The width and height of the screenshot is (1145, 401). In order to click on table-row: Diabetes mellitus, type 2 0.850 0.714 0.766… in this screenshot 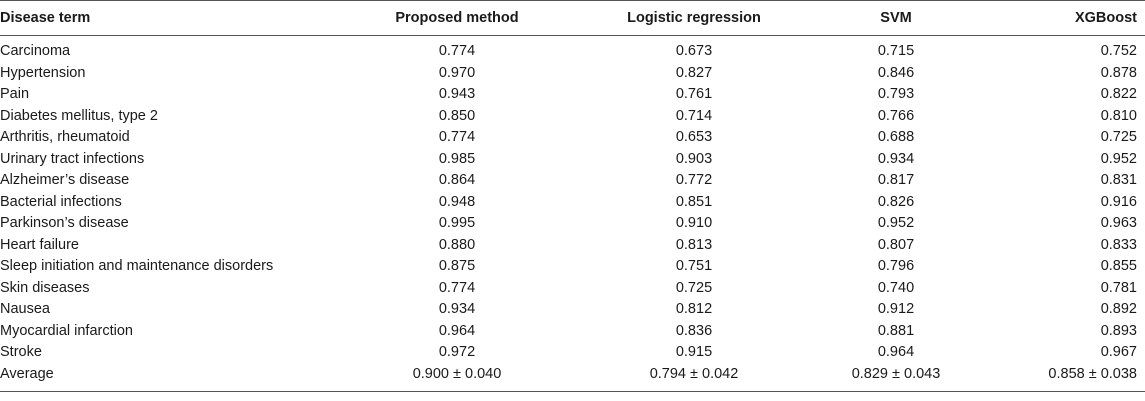, I will do `click(572, 117)`.